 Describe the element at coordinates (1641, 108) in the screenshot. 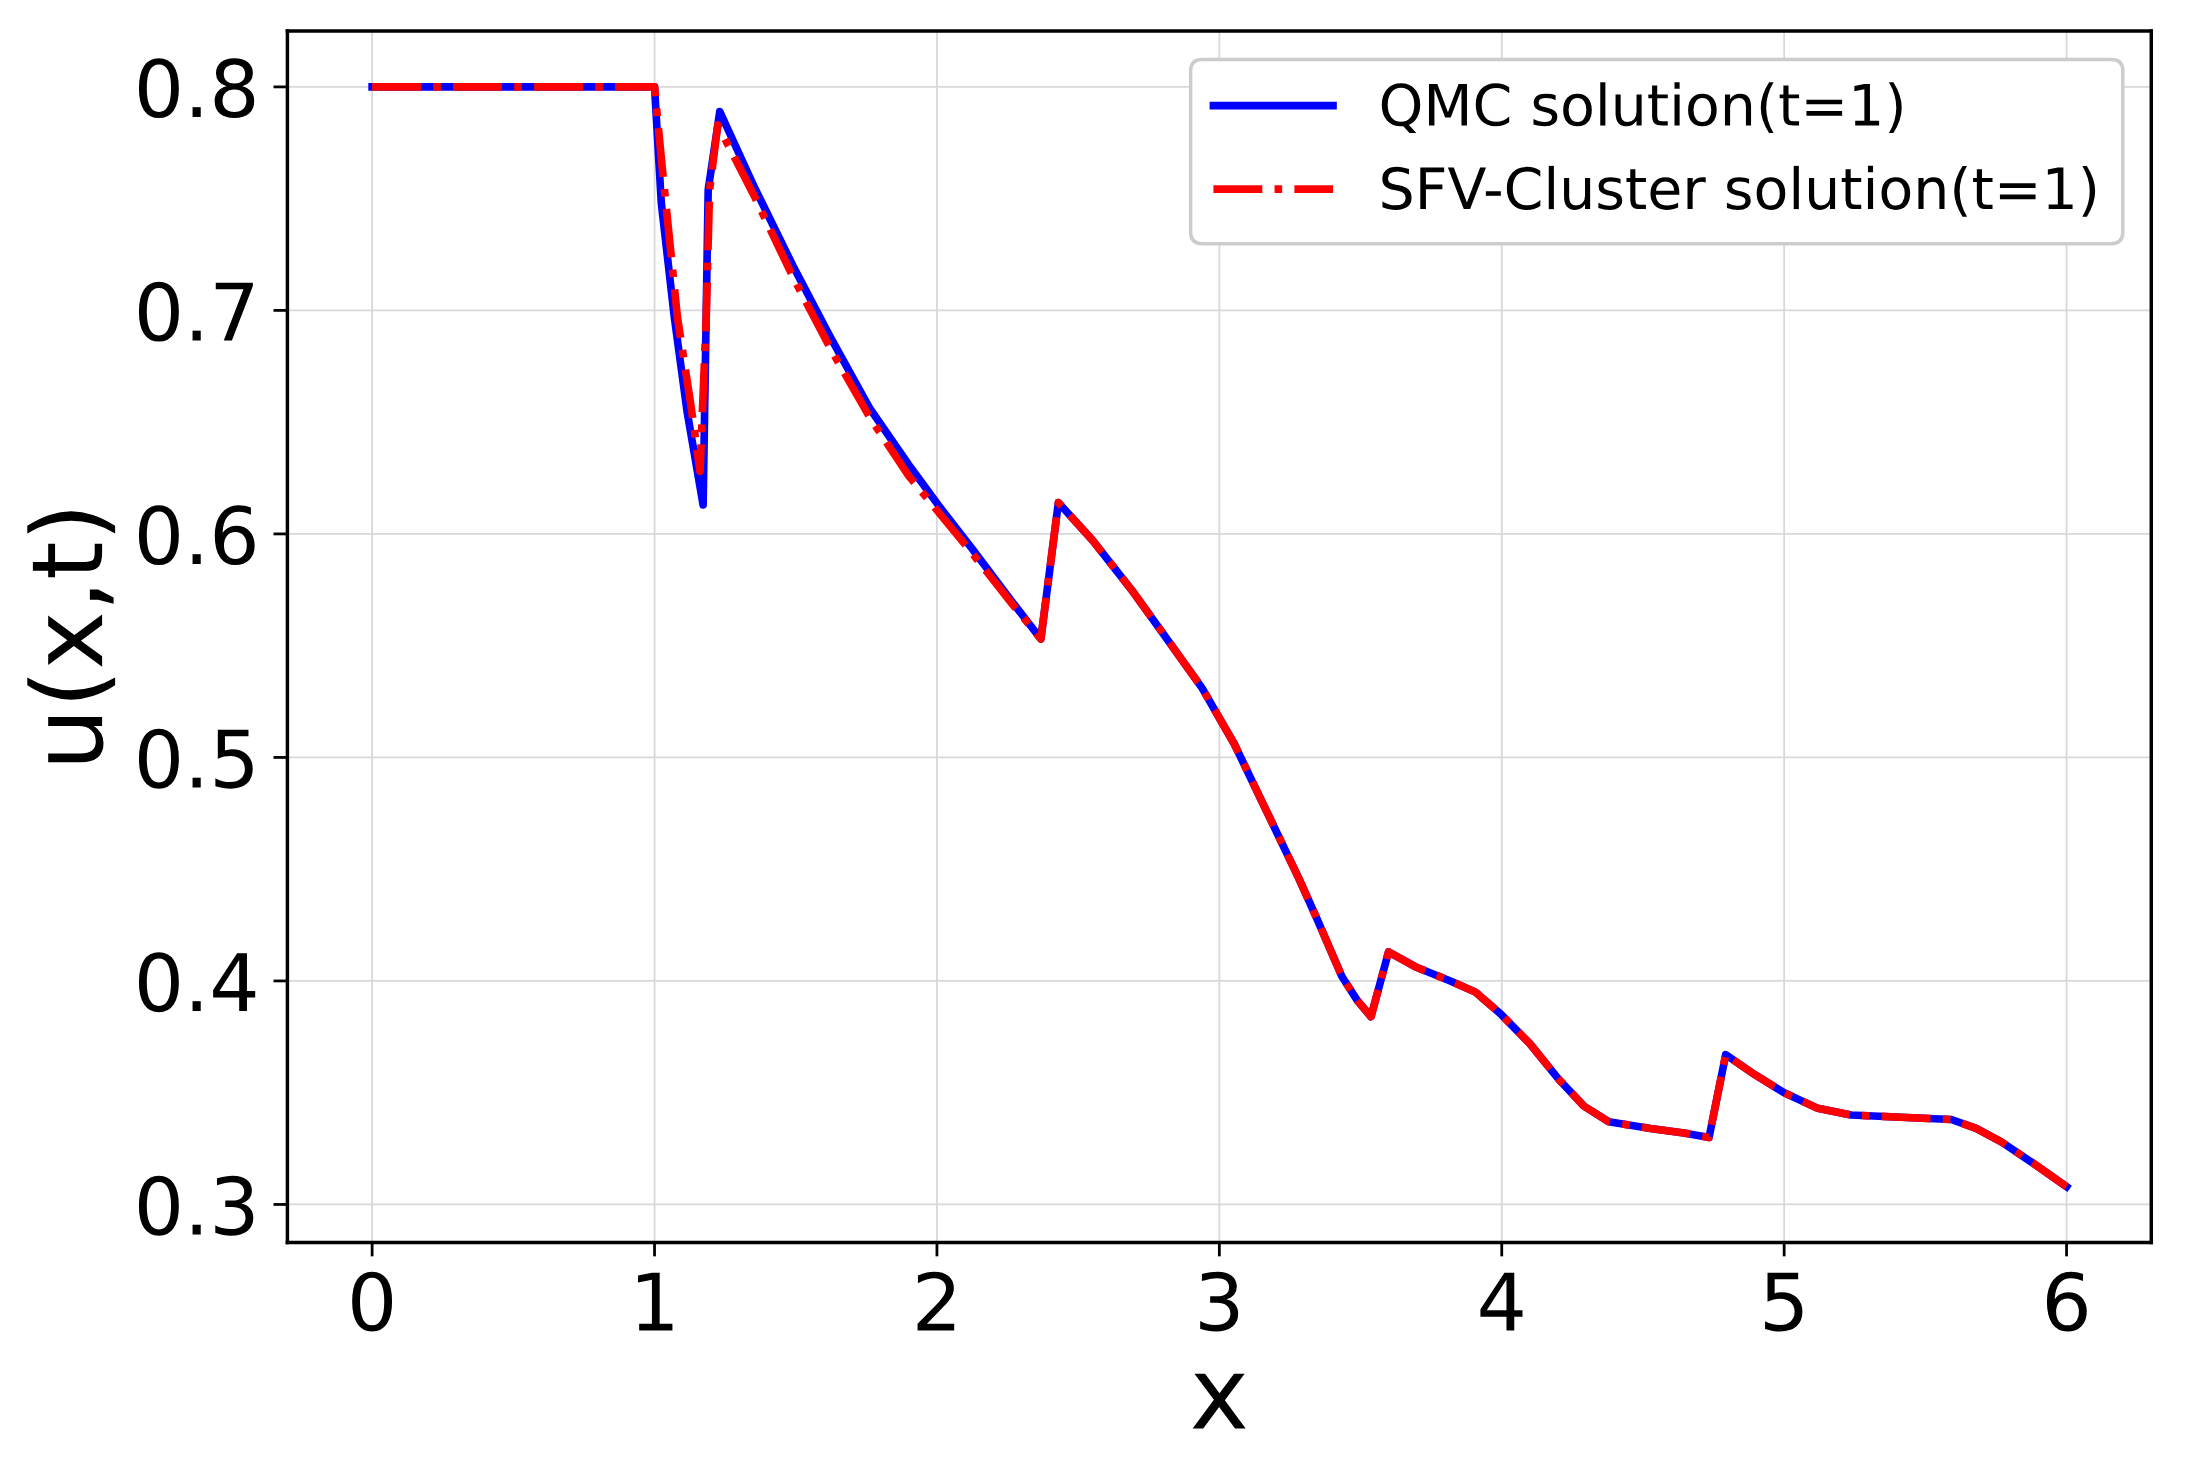

I see `legend-label: QMC solution(t=1)` at that location.